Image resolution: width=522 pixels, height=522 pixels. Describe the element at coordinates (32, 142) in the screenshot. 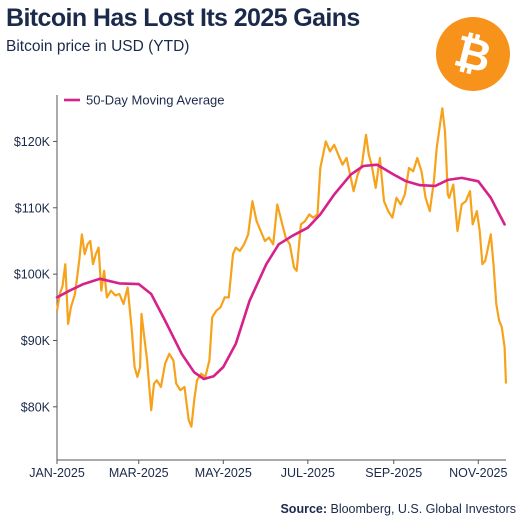

I see `y-tick-label: $120K` at that location.